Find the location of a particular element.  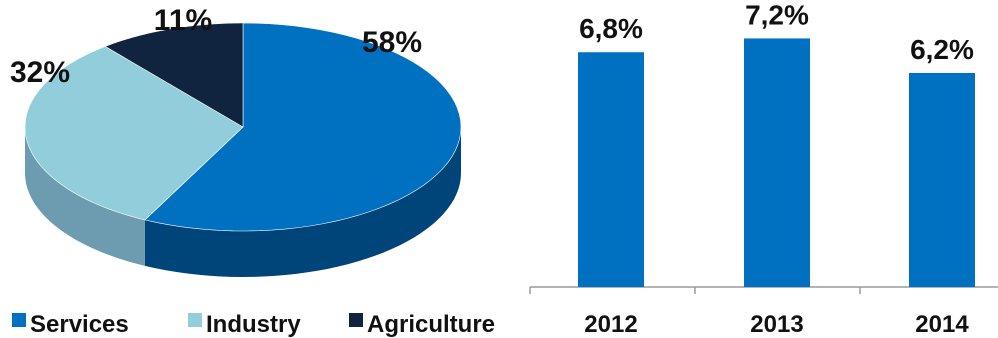

legend-label-services: Services is located at coordinates (79, 324).